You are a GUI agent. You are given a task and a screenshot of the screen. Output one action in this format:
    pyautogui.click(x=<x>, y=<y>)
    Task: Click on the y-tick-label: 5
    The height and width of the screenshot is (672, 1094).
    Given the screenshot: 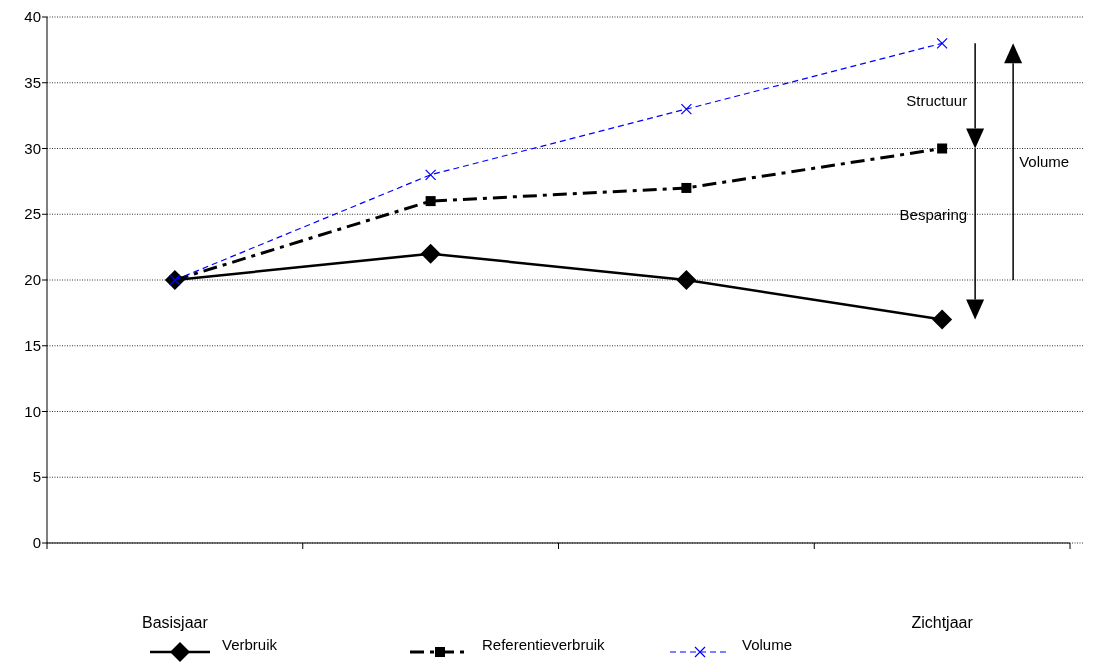 What is the action you would take?
    pyautogui.click(x=36, y=477)
    